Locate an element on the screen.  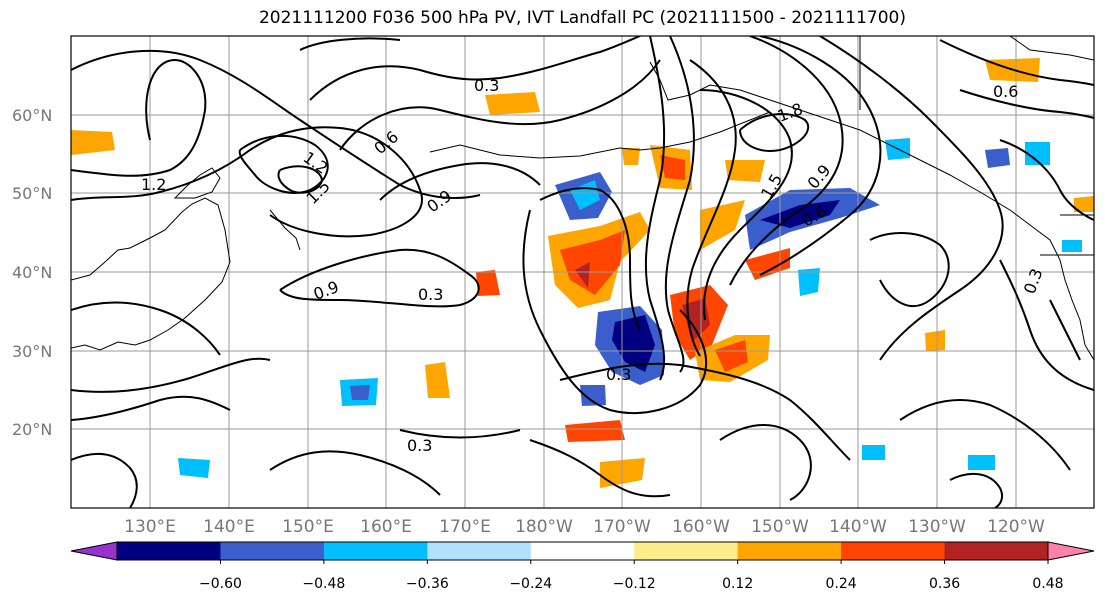
lon-label: 140°W is located at coordinates (858, 527).